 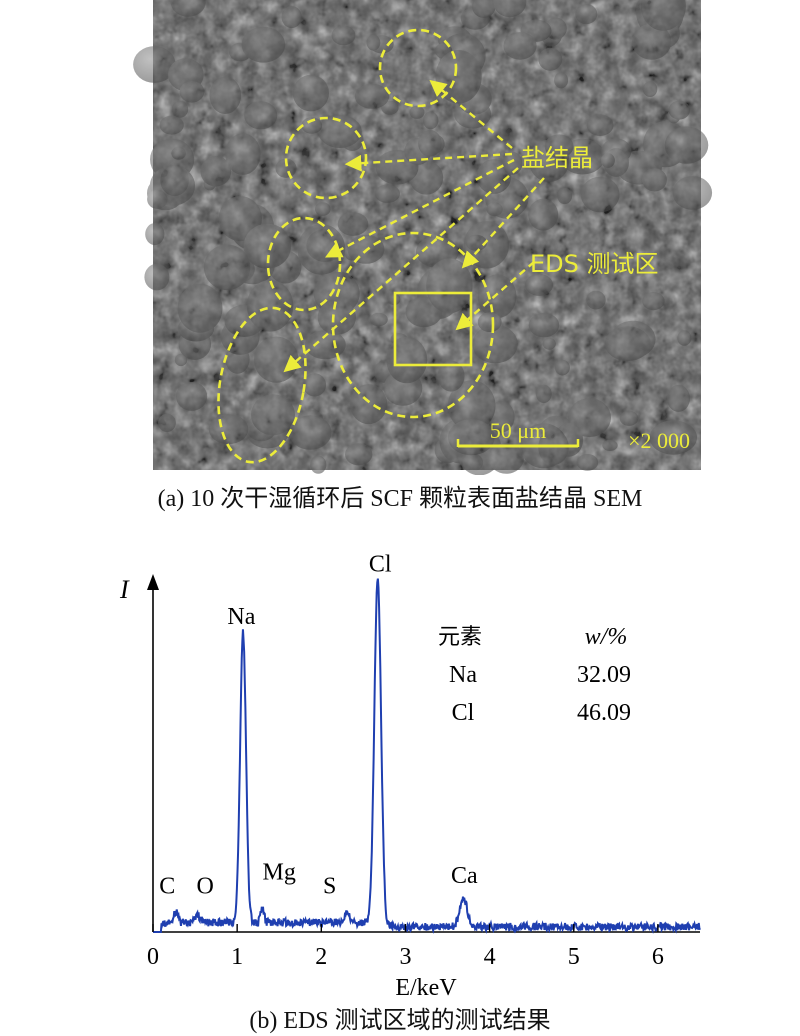 I want to click on scale-bar-label: 50 μm, so click(x=518, y=430).